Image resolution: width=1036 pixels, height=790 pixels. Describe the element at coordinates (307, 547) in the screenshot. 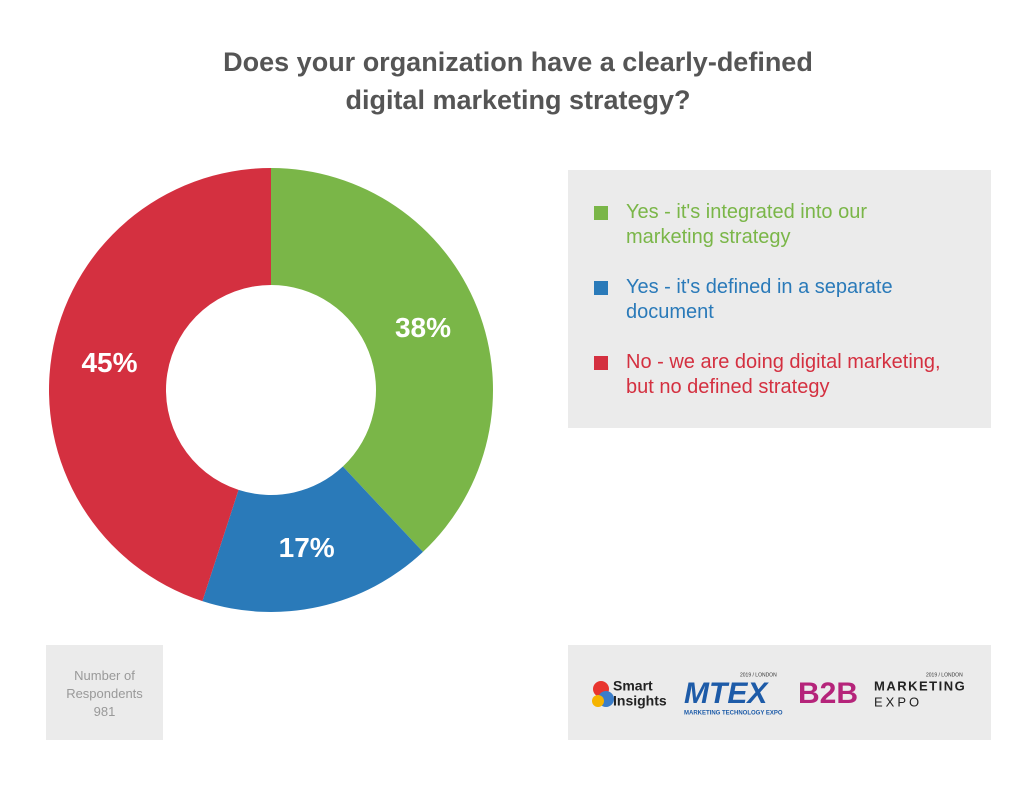

I see `data-label: 17%` at that location.